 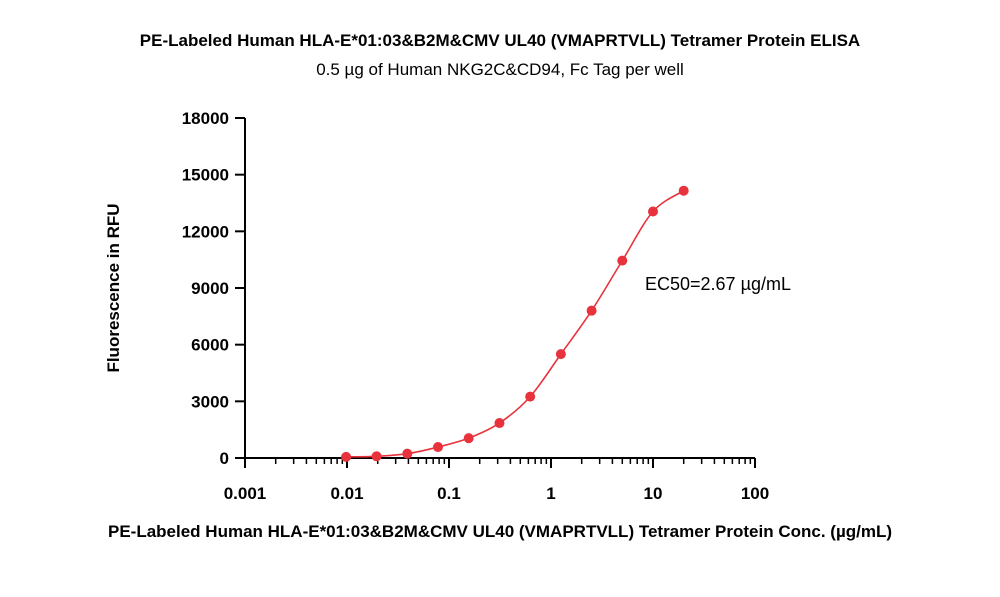 What do you see at coordinates (550, 493) in the screenshot?
I see `x-tick-label: 1` at bounding box center [550, 493].